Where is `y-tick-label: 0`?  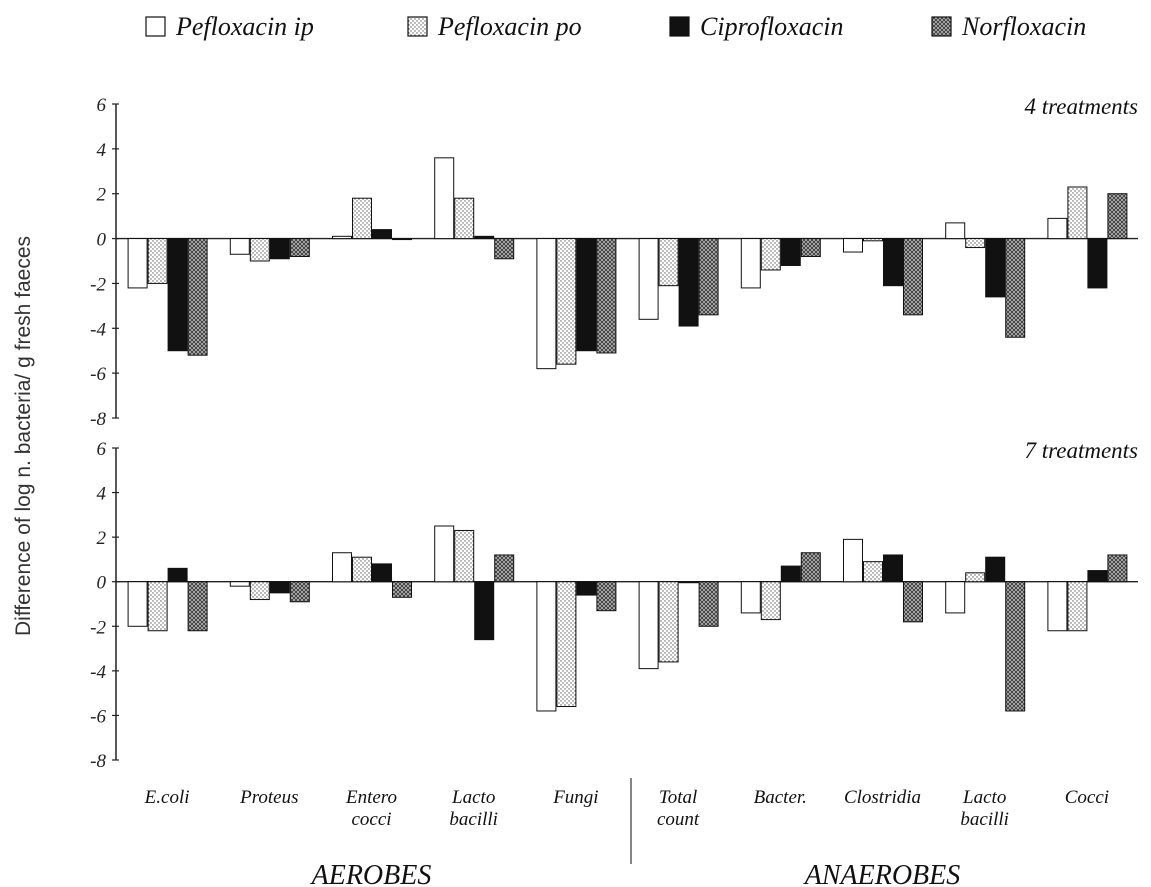
y-tick-label: 0 is located at coordinates (102, 240).